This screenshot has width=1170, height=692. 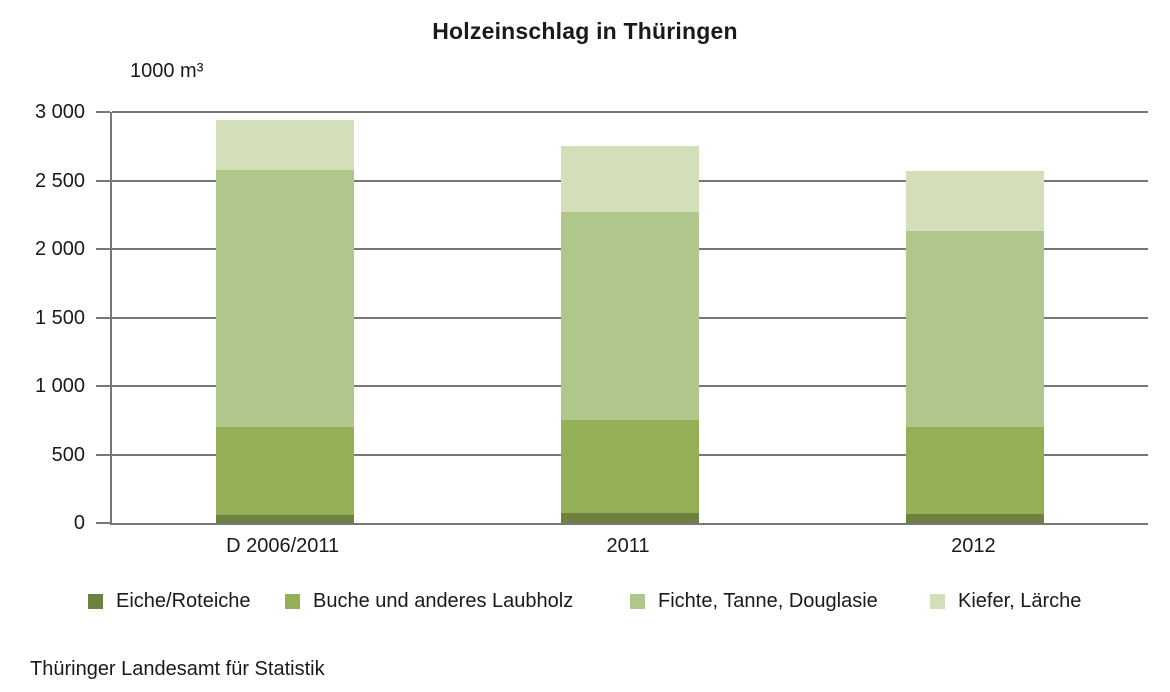 I want to click on y-axis-tick-label: 1 500, so click(x=59, y=317).